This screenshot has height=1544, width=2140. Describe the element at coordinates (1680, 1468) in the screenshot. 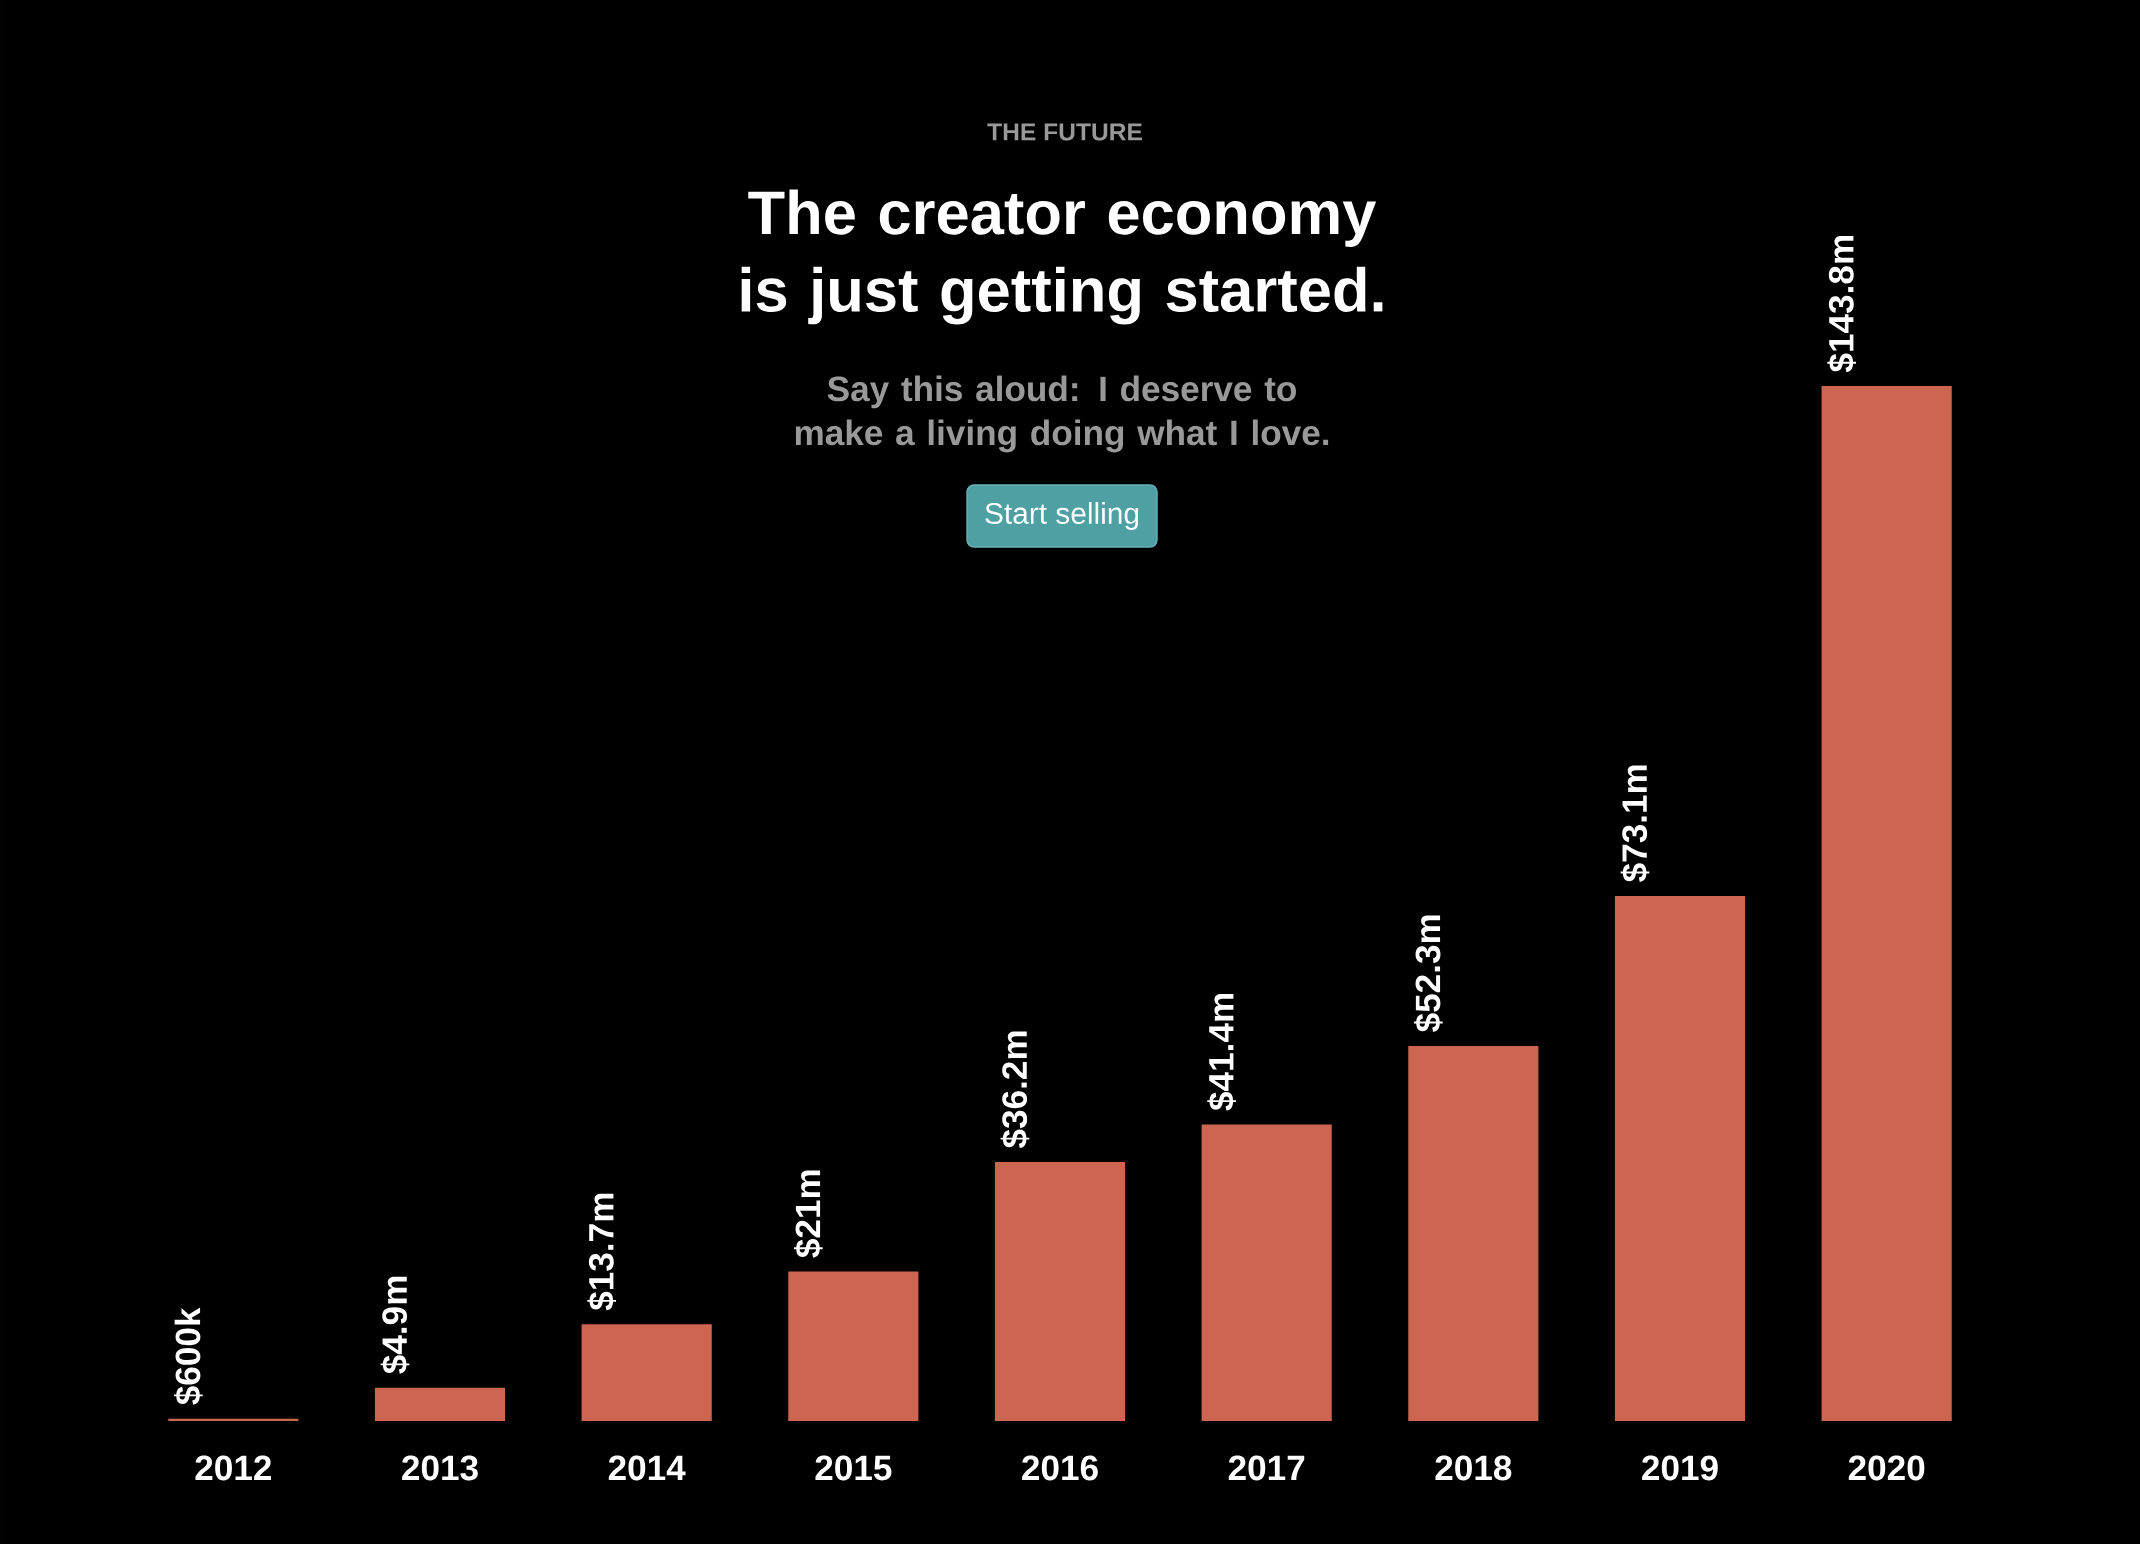

I see `x-tick-label: 2019` at that location.